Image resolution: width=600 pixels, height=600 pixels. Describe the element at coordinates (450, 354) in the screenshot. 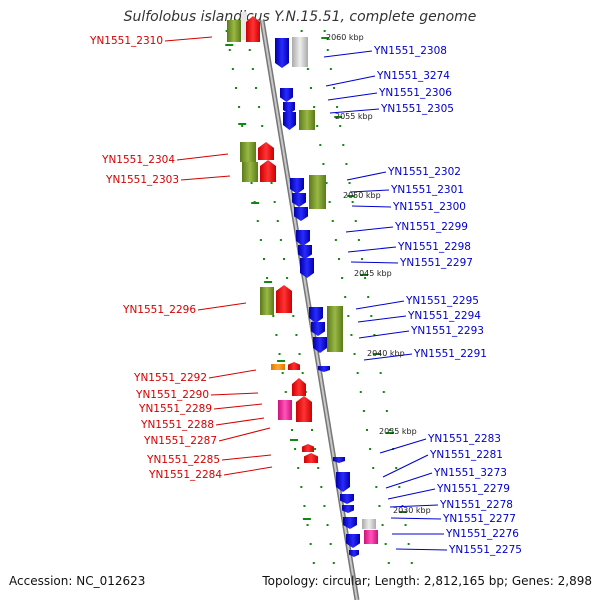

I see `gene-label: YN1551_2291` at that location.